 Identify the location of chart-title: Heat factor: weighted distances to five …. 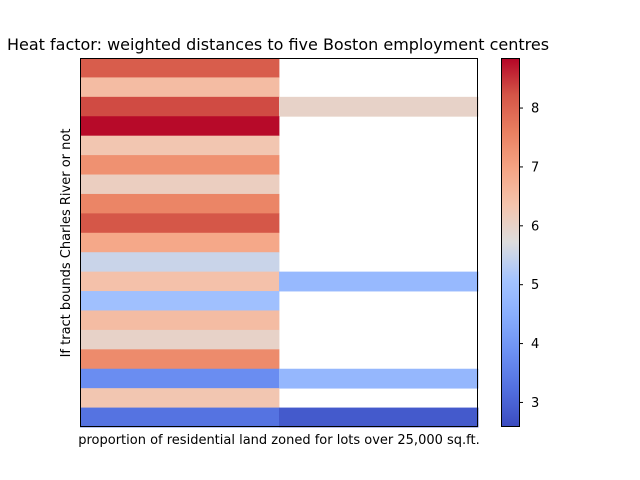
(278, 44).